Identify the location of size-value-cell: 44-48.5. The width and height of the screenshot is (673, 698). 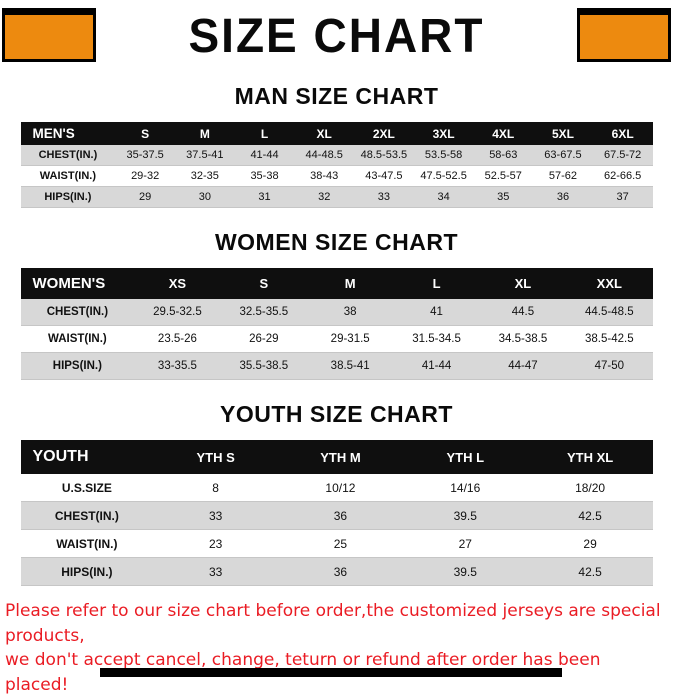
(324, 155).